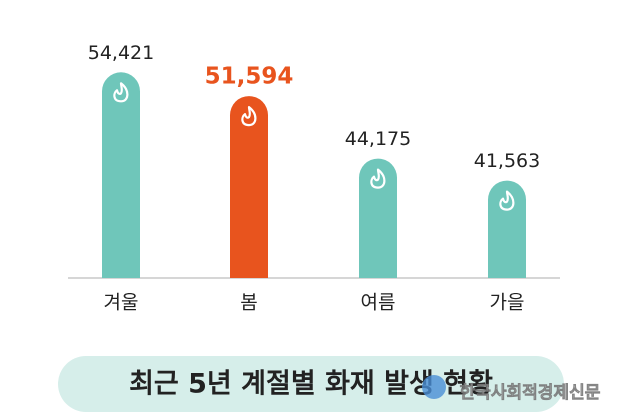 This screenshot has height=420, width=624. Describe the element at coordinates (507, 303) in the screenshot. I see `x-tick-label: 가을` at that location.